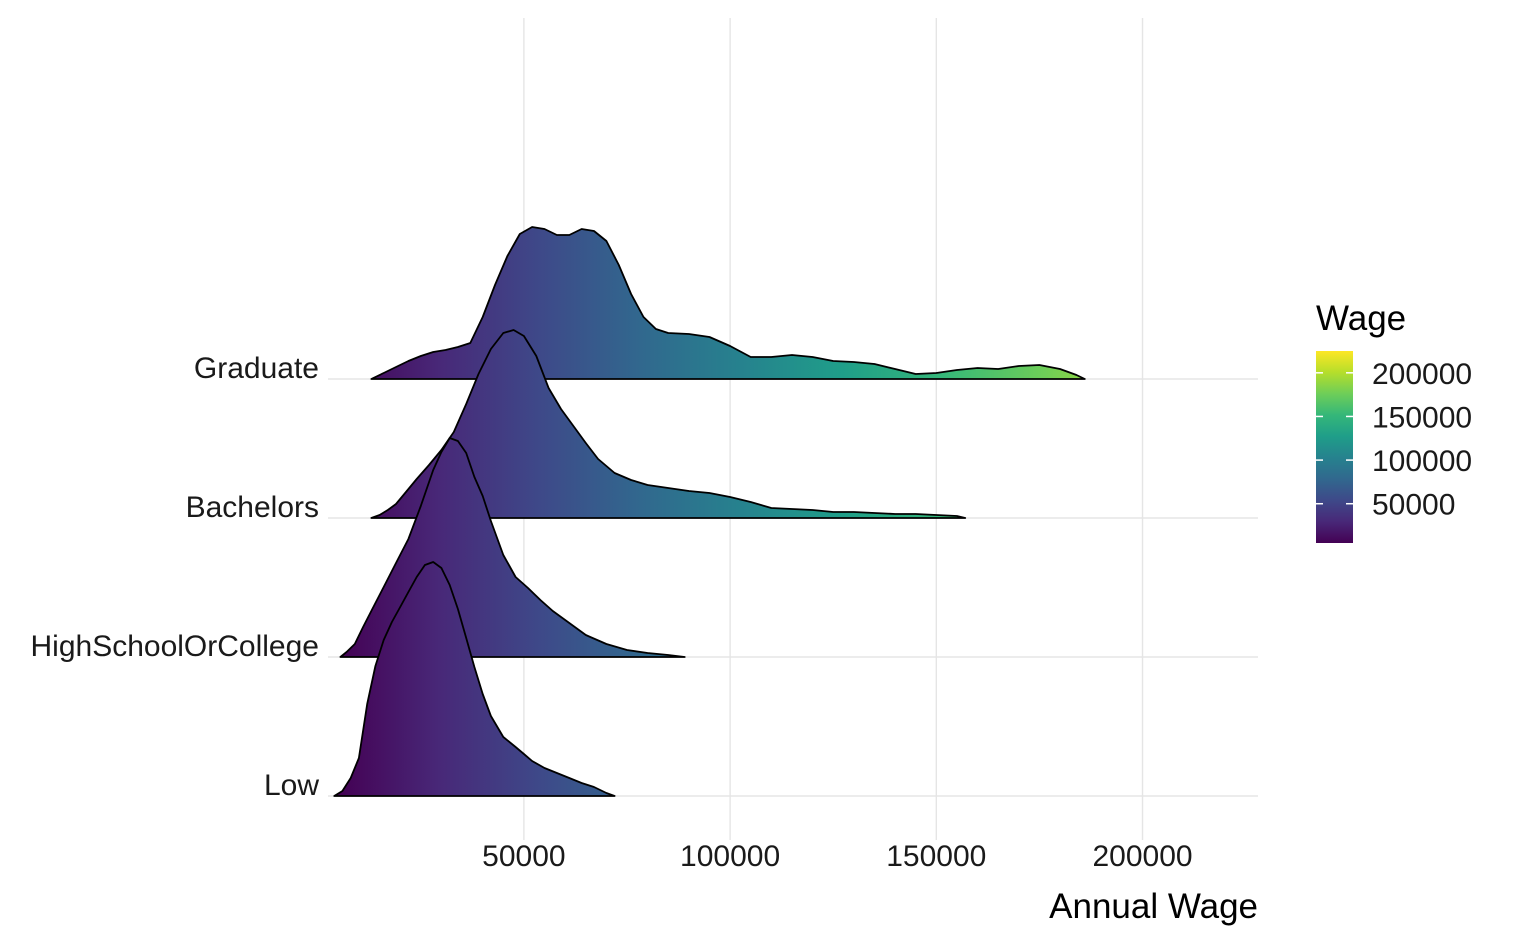 This screenshot has height=949, width=1536. I want to click on legend-tick-label: 200000, so click(1422, 374).